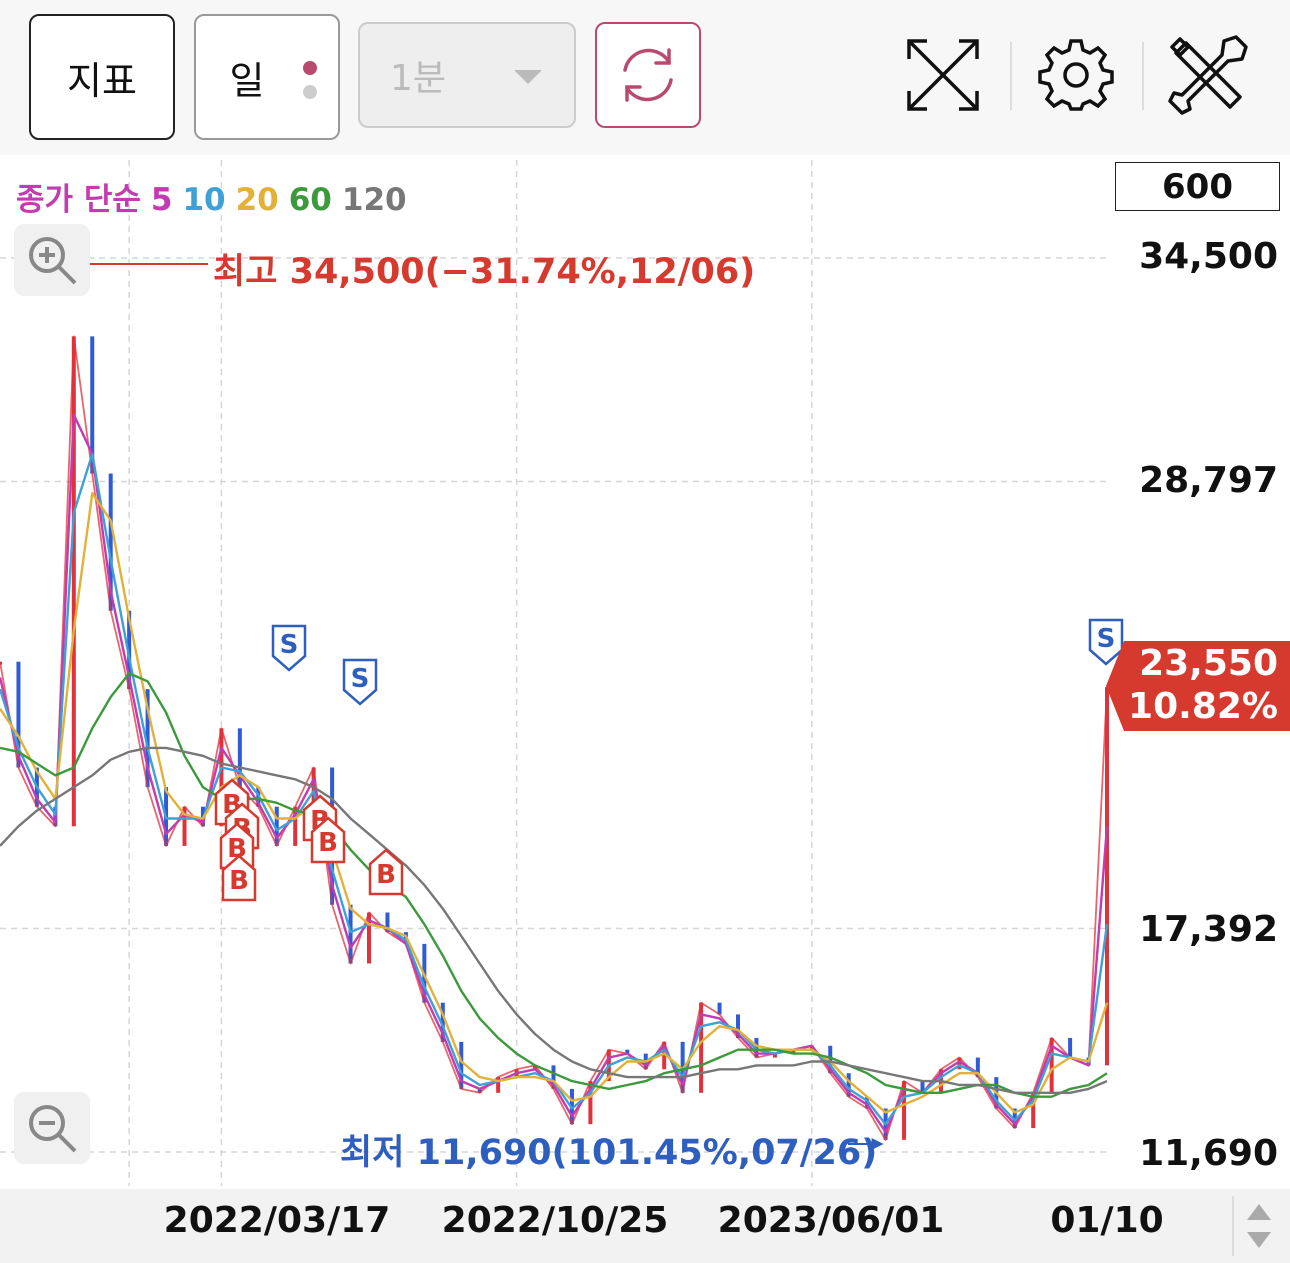  What do you see at coordinates (1203, 706) in the screenshot?
I see `current-price-change: 10.82%` at bounding box center [1203, 706].